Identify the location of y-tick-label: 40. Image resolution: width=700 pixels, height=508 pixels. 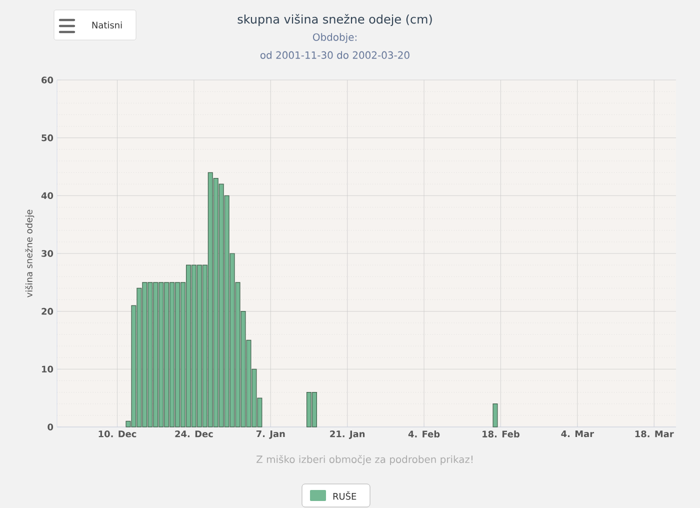
(47, 196).